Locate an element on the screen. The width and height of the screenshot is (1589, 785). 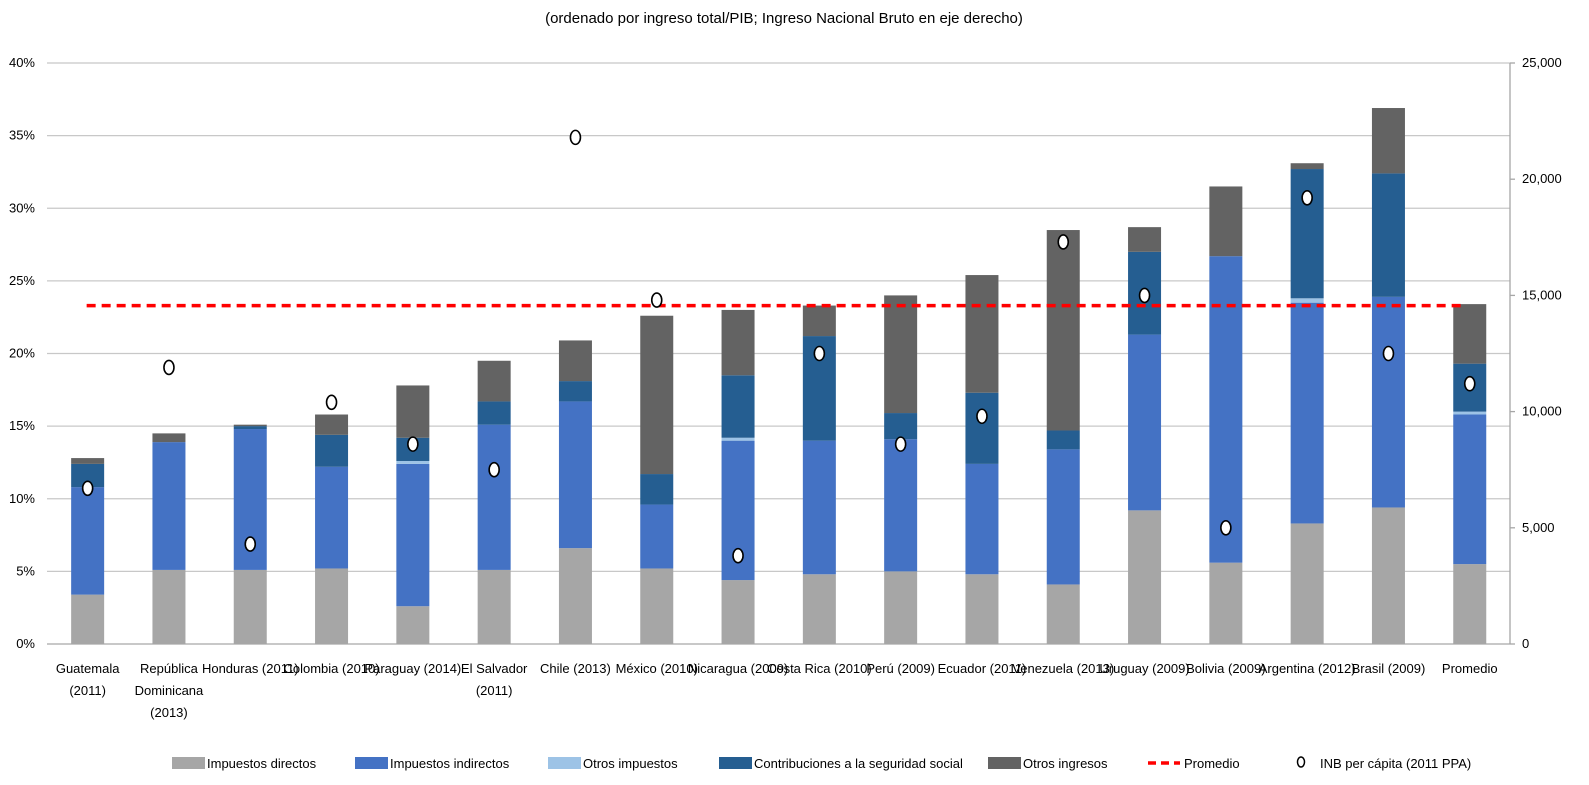
left-tick-label: 25% is located at coordinates (22, 280).